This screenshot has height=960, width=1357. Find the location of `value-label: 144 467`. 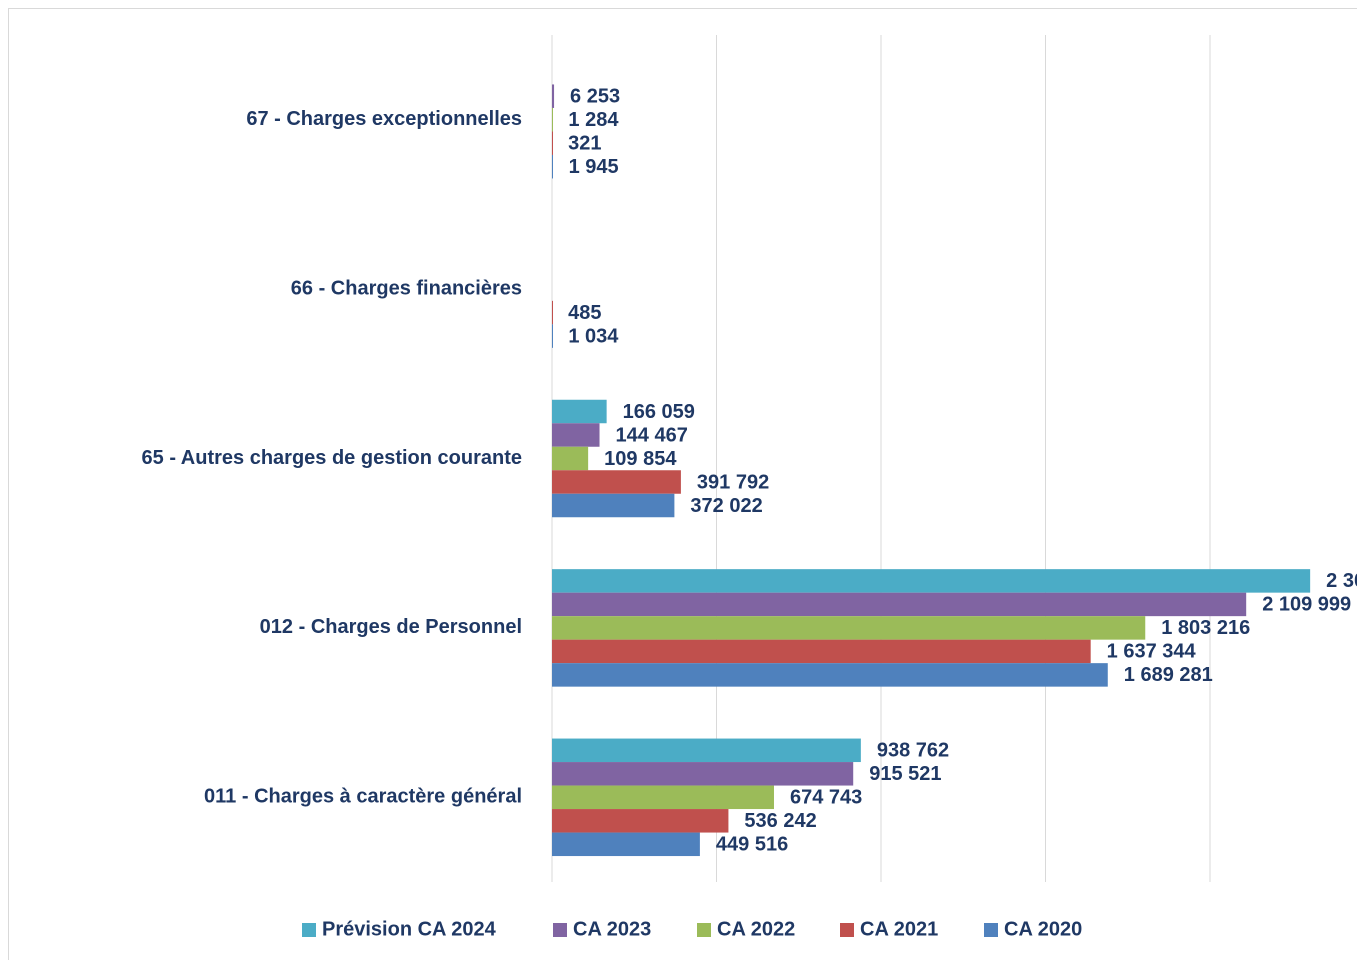

value-label: 144 467 is located at coordinates (652, 435).